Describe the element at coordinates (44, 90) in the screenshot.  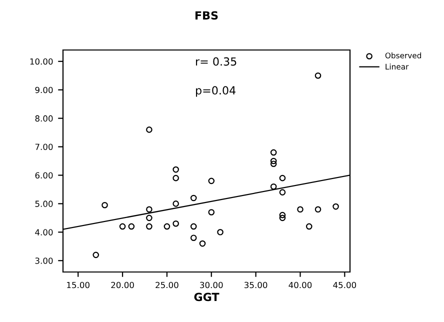
I see `y-tick-label: 9.00` at that location.